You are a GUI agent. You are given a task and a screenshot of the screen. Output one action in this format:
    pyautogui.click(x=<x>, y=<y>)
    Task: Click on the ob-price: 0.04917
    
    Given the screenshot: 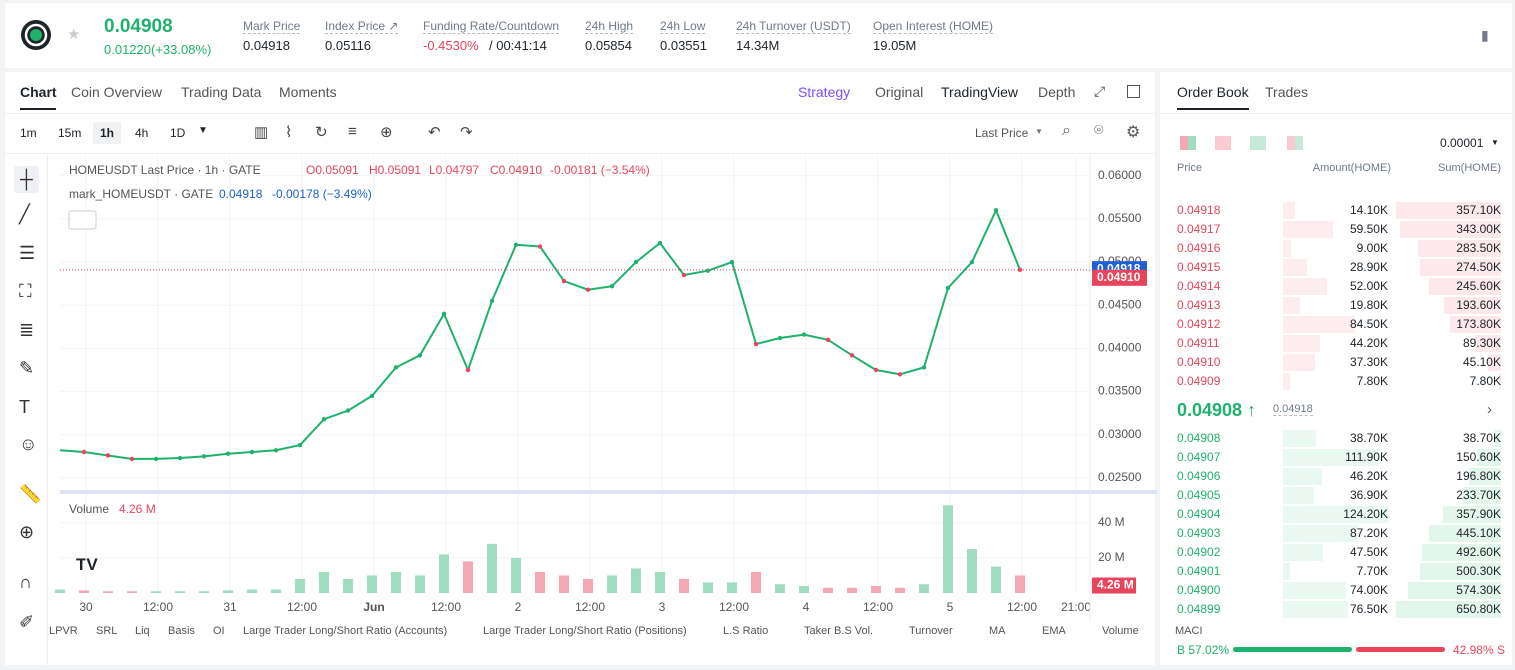 What is the action you would take?
    pyautogui.click(x=1199, y=229)
    